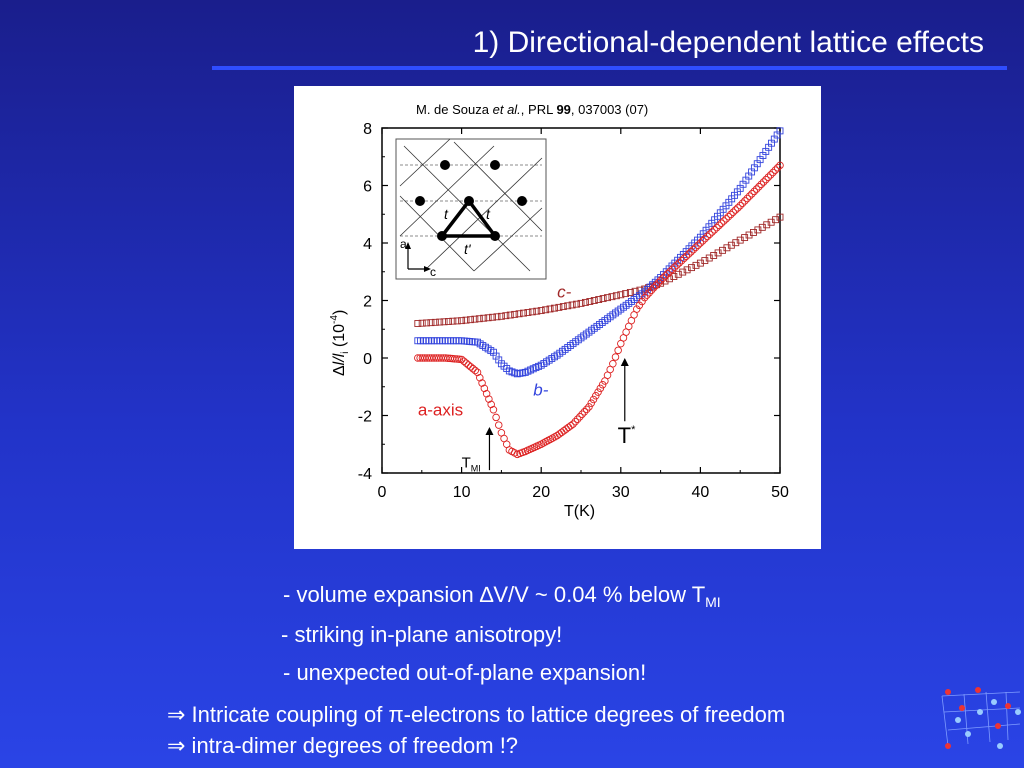  What do you see at coordinates (701, 492) in the screenshot?
I see `x-tick-label: 40` at bounding box center [701, 492].